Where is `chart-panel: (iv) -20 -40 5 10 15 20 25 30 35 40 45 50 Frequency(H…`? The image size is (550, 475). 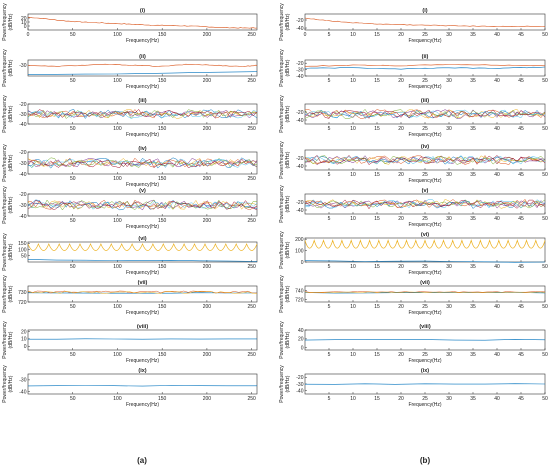
chart-panel: (iv) -20 -40 5 10 15 20 25 30 35 40 45 50 Frequency(H… is located at coordinates (413, 162).